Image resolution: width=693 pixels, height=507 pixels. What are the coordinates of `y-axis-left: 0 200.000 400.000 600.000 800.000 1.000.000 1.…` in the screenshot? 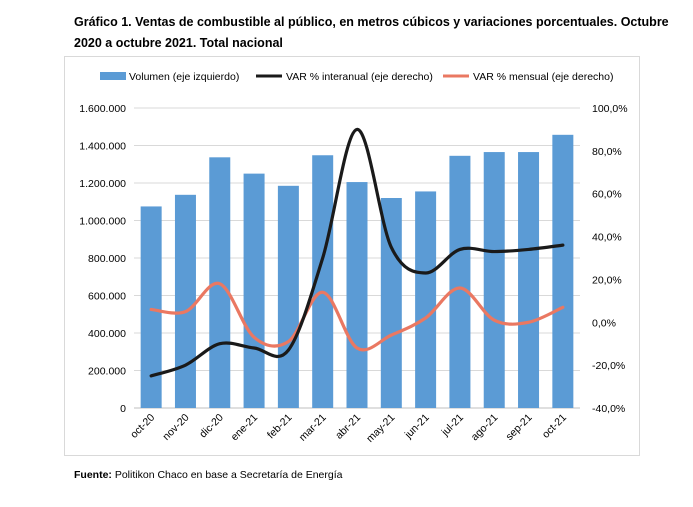 It's located at (102, 259).